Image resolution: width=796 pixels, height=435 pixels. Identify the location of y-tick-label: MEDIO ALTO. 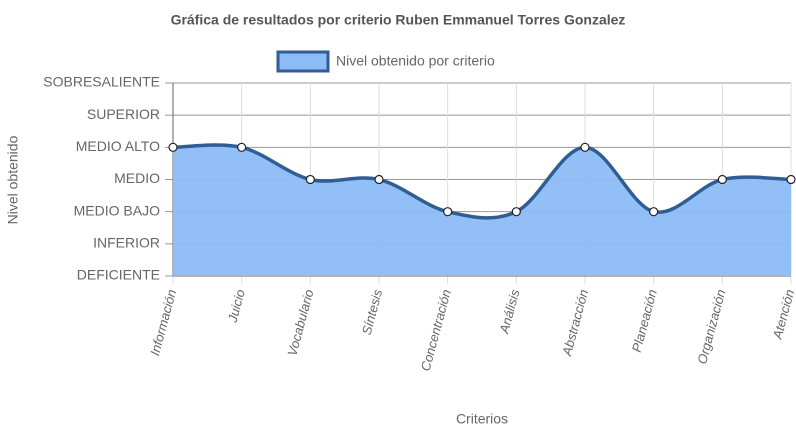
(118, 146).